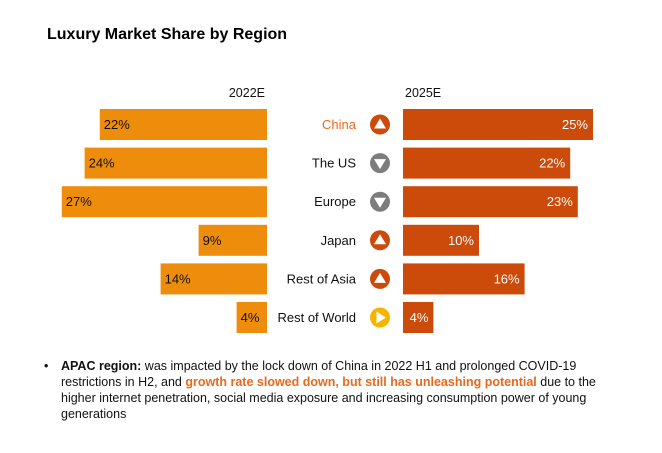  I want to click on data-label-2025-2: 23%, so click(560, 201).